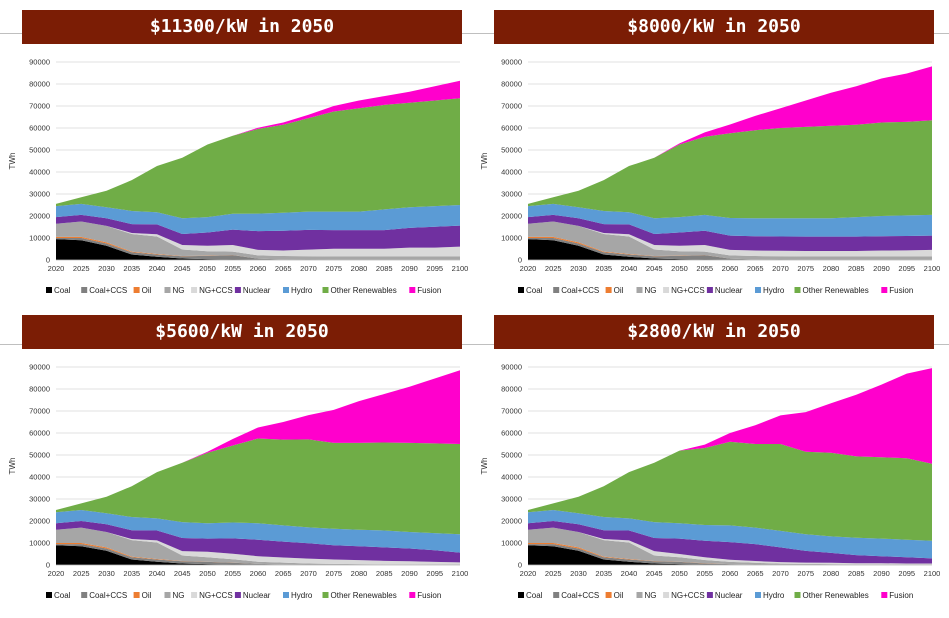 The image size is (949, 618). Describe the element at coordinates (39, 84) in the screenshot. I see `y-tick-label: 80000` at that location.